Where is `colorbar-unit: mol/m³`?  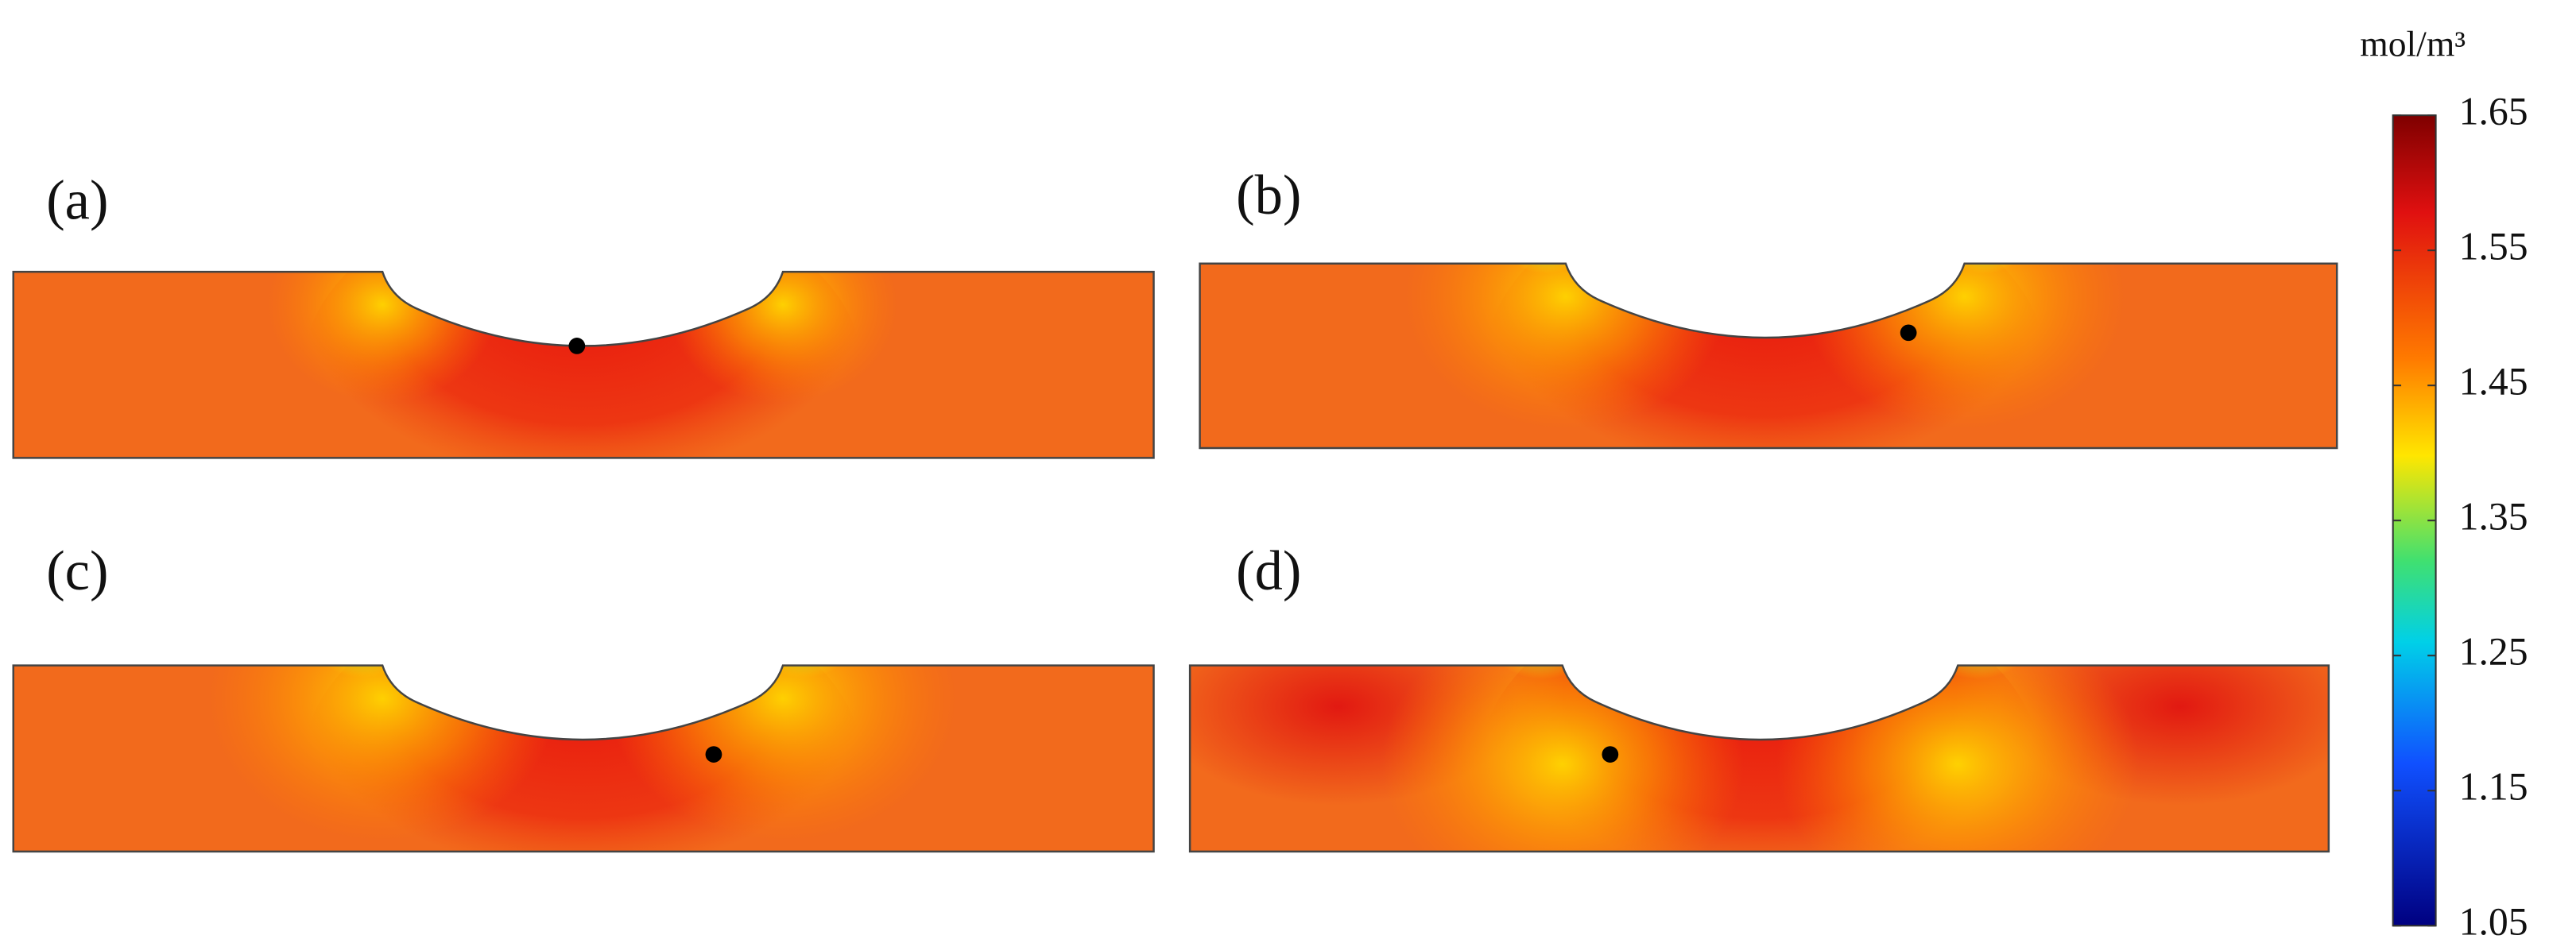
colorbar-unit: mol/m³ is located at coordinates (2413, 43).